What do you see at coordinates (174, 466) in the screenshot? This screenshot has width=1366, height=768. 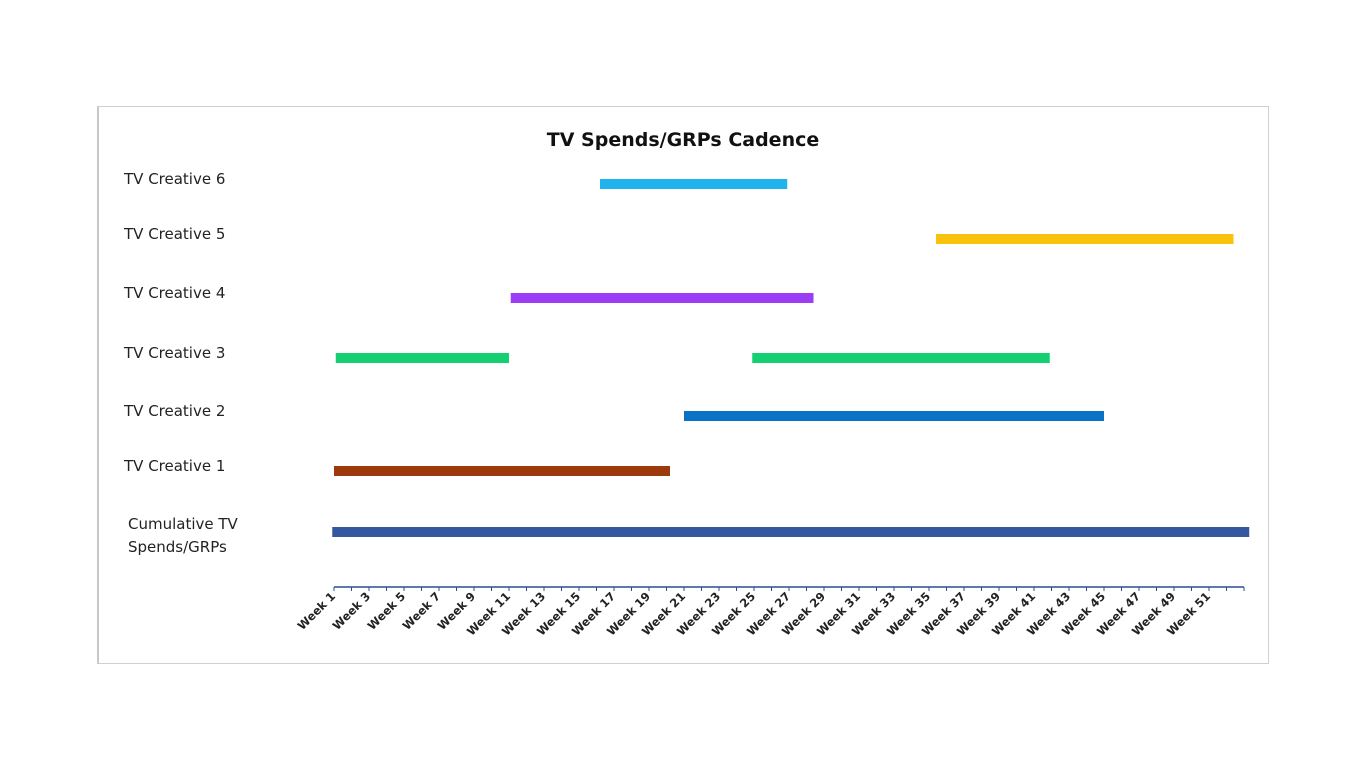 I see `row-label-6: TV Creative 1` at bounding box center [174, 466].